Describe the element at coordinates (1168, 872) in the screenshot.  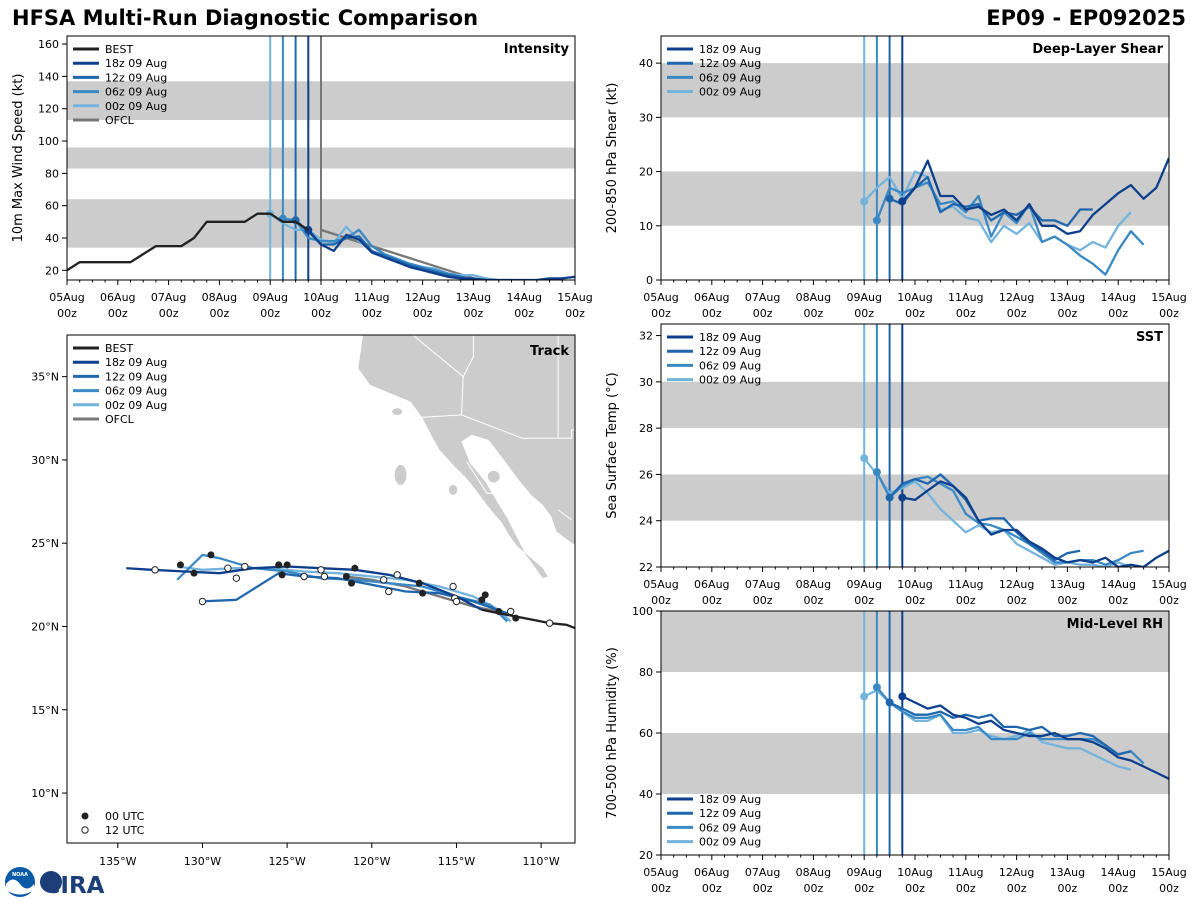
I see `rh-xtick-label: 15Aug` at that location.